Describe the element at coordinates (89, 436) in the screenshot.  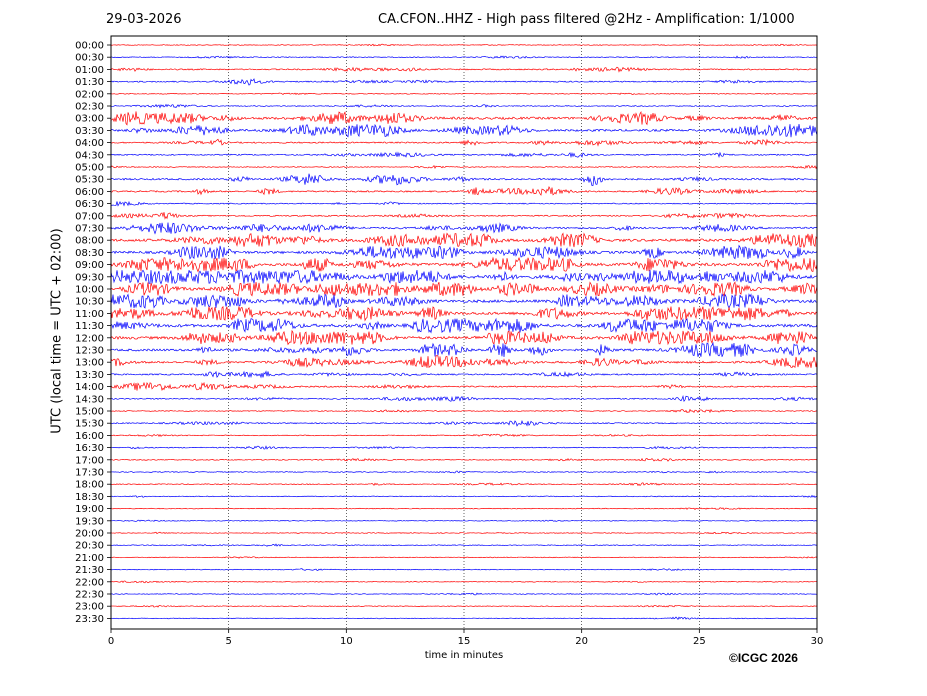
I see `y-tick-label: 16:00` at that location.